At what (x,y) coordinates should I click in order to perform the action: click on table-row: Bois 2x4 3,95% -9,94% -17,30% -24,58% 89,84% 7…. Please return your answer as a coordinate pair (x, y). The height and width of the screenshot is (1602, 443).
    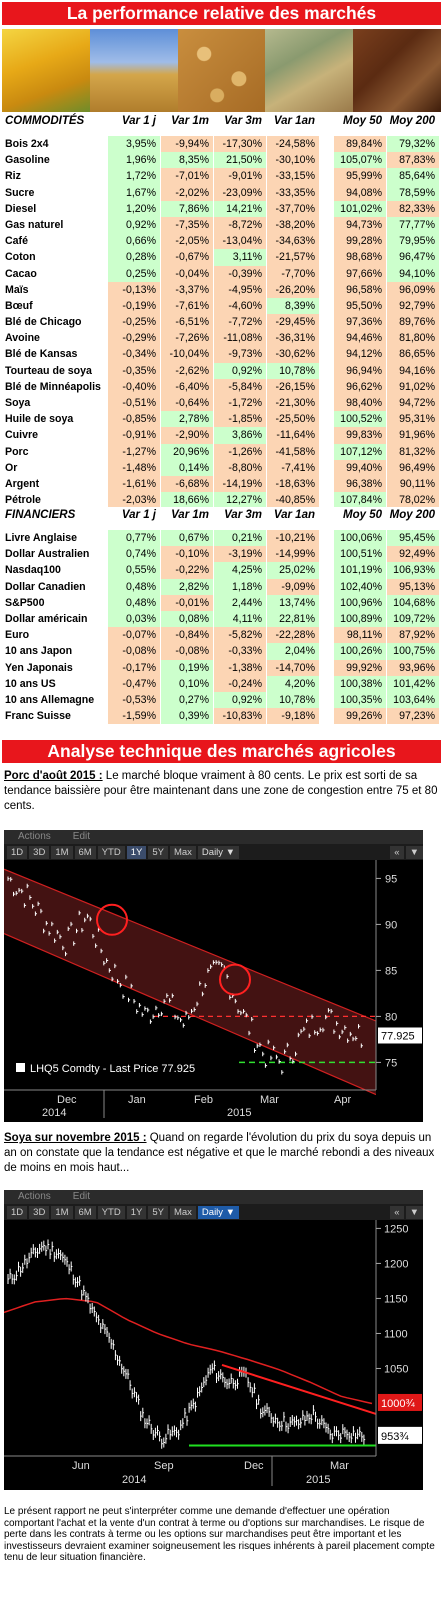
    Looking at the image, I should click on (221, 144).